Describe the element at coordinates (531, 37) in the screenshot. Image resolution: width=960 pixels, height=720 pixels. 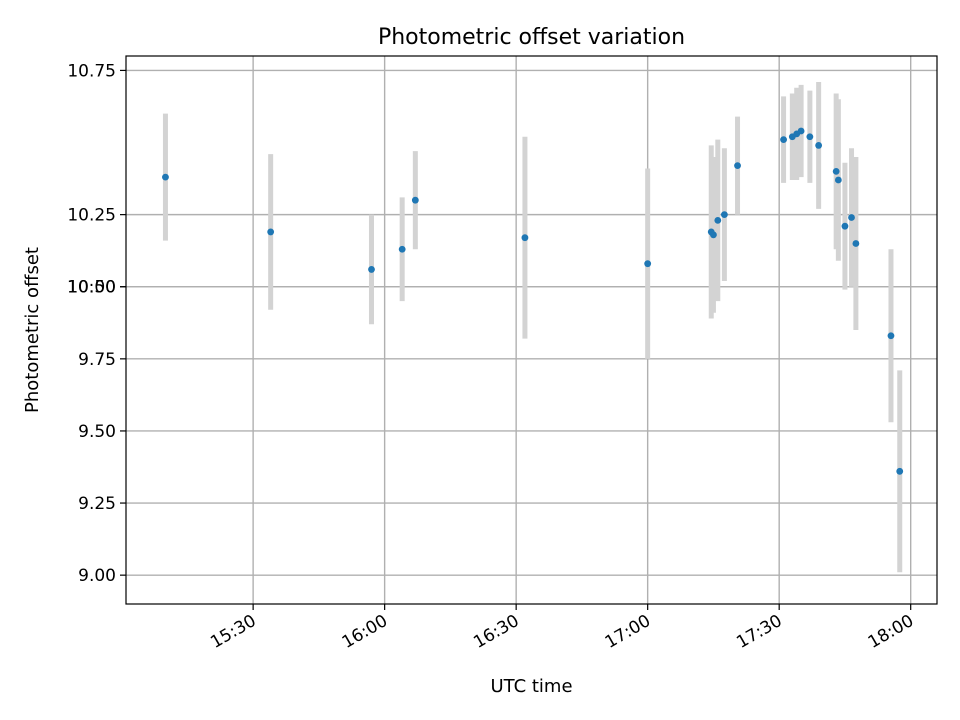
I see `chart-title: Photometric offset variation` at that location.